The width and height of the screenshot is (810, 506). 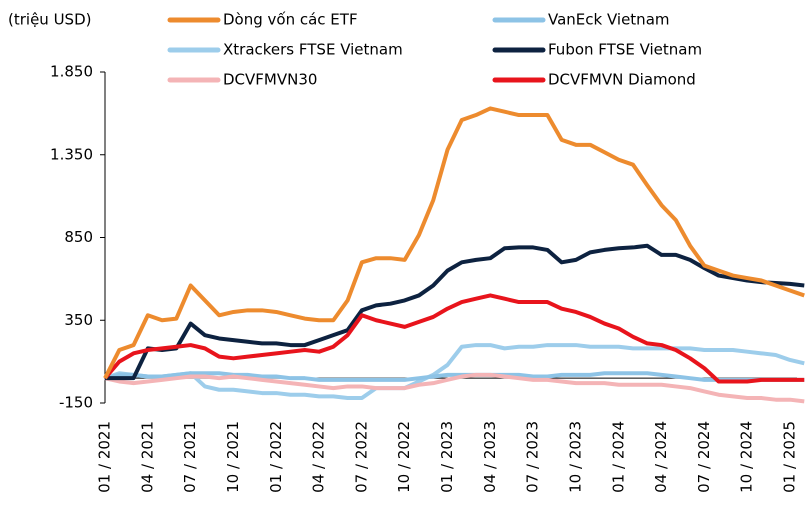 I want to click on legend-label: Fubon FTSE Vietnam, so click(x=625, y=50).